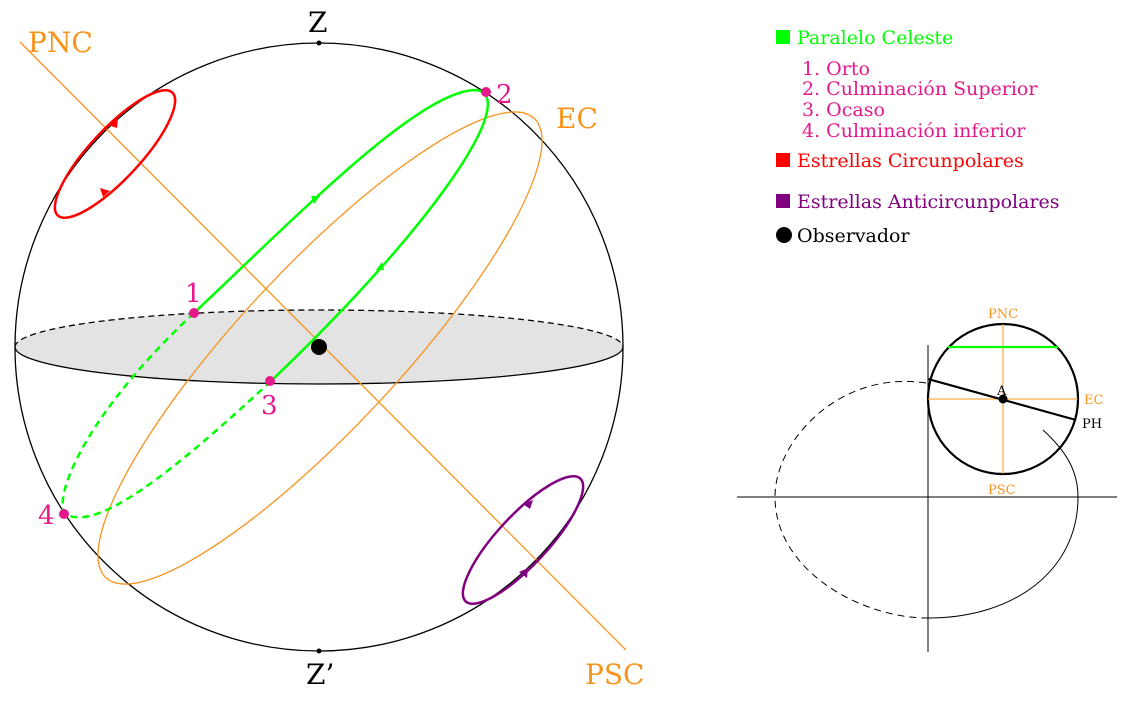 Image resolution: width=1129 pixels, height=710 pixels. I want to click on legend-observer-label: Observador, so click(853, 236).